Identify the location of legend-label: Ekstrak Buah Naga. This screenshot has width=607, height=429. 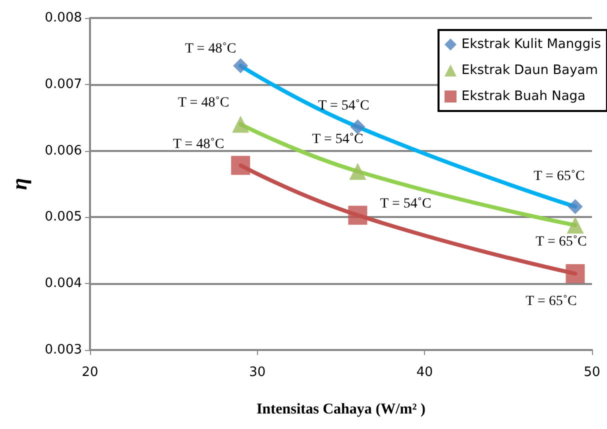
(524, 96).